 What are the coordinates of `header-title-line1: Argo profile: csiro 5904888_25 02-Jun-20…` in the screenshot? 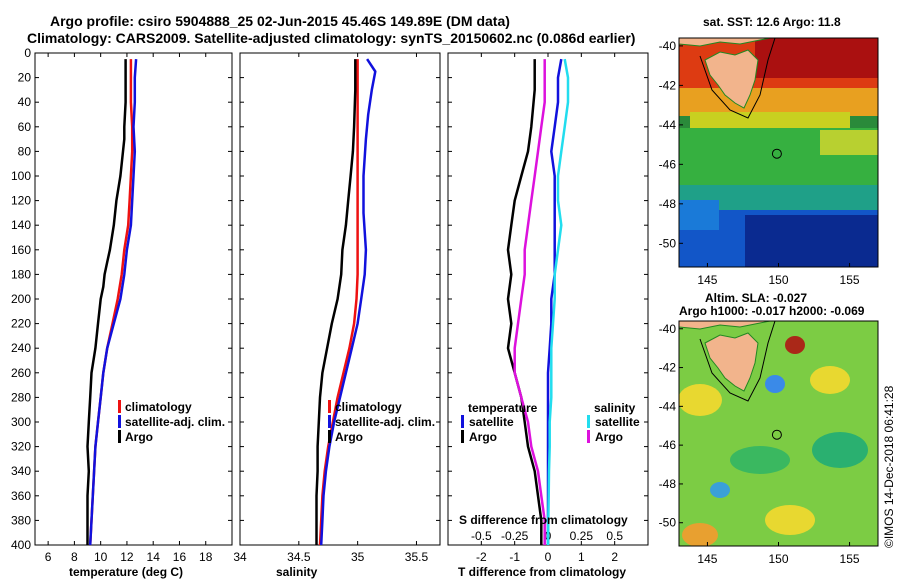 It's located at (280, 21).